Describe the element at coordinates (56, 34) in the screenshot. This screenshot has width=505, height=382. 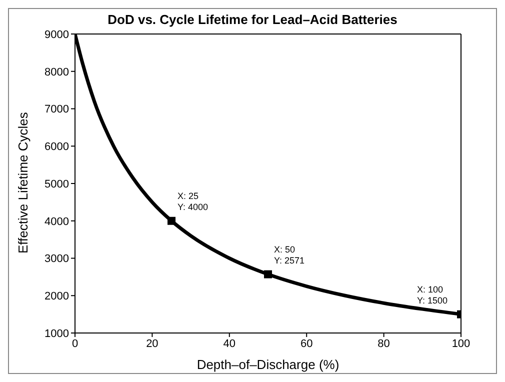
I see `y-tick-label: 9000` at that location.